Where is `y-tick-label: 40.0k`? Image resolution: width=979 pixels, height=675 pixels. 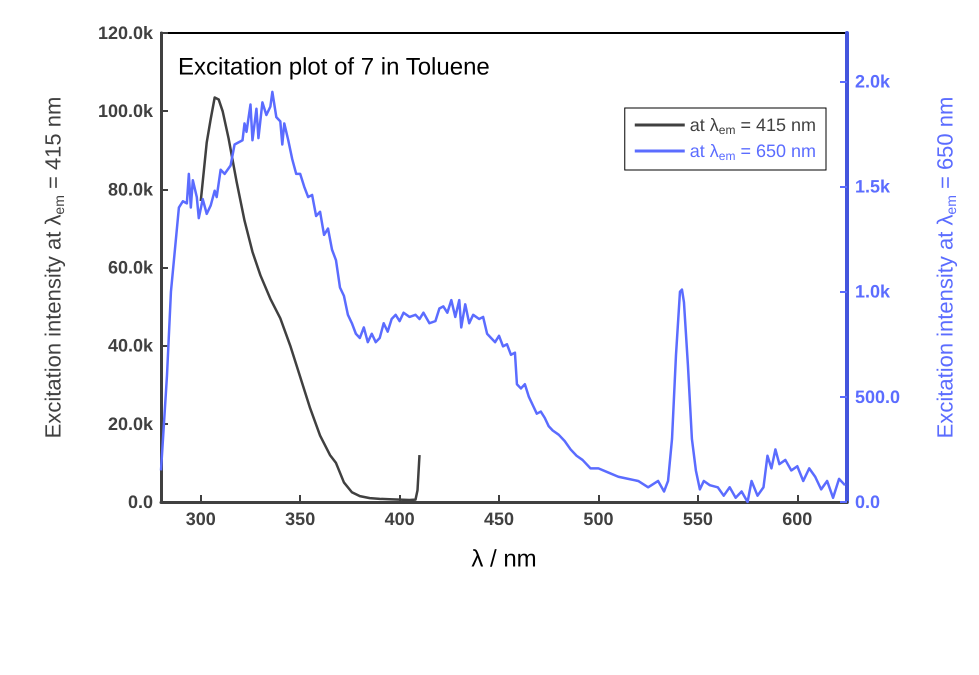 y-tick-label: 40.0k is located at coordinates (131, 346).